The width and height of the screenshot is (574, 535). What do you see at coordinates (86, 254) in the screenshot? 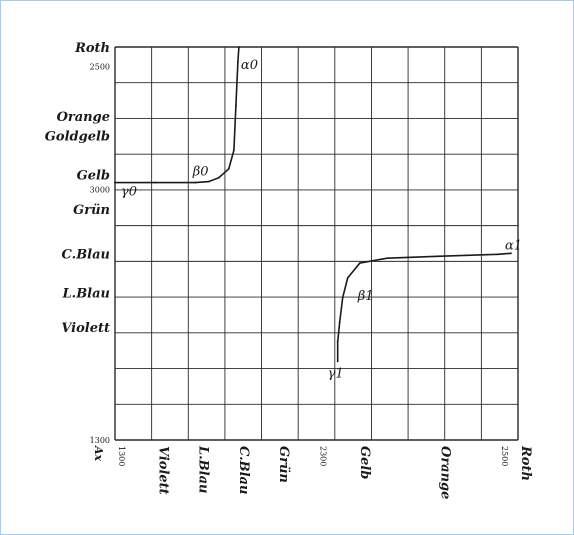
I see `y-tick-label: C.Blau` at bounding box center [86, 254].